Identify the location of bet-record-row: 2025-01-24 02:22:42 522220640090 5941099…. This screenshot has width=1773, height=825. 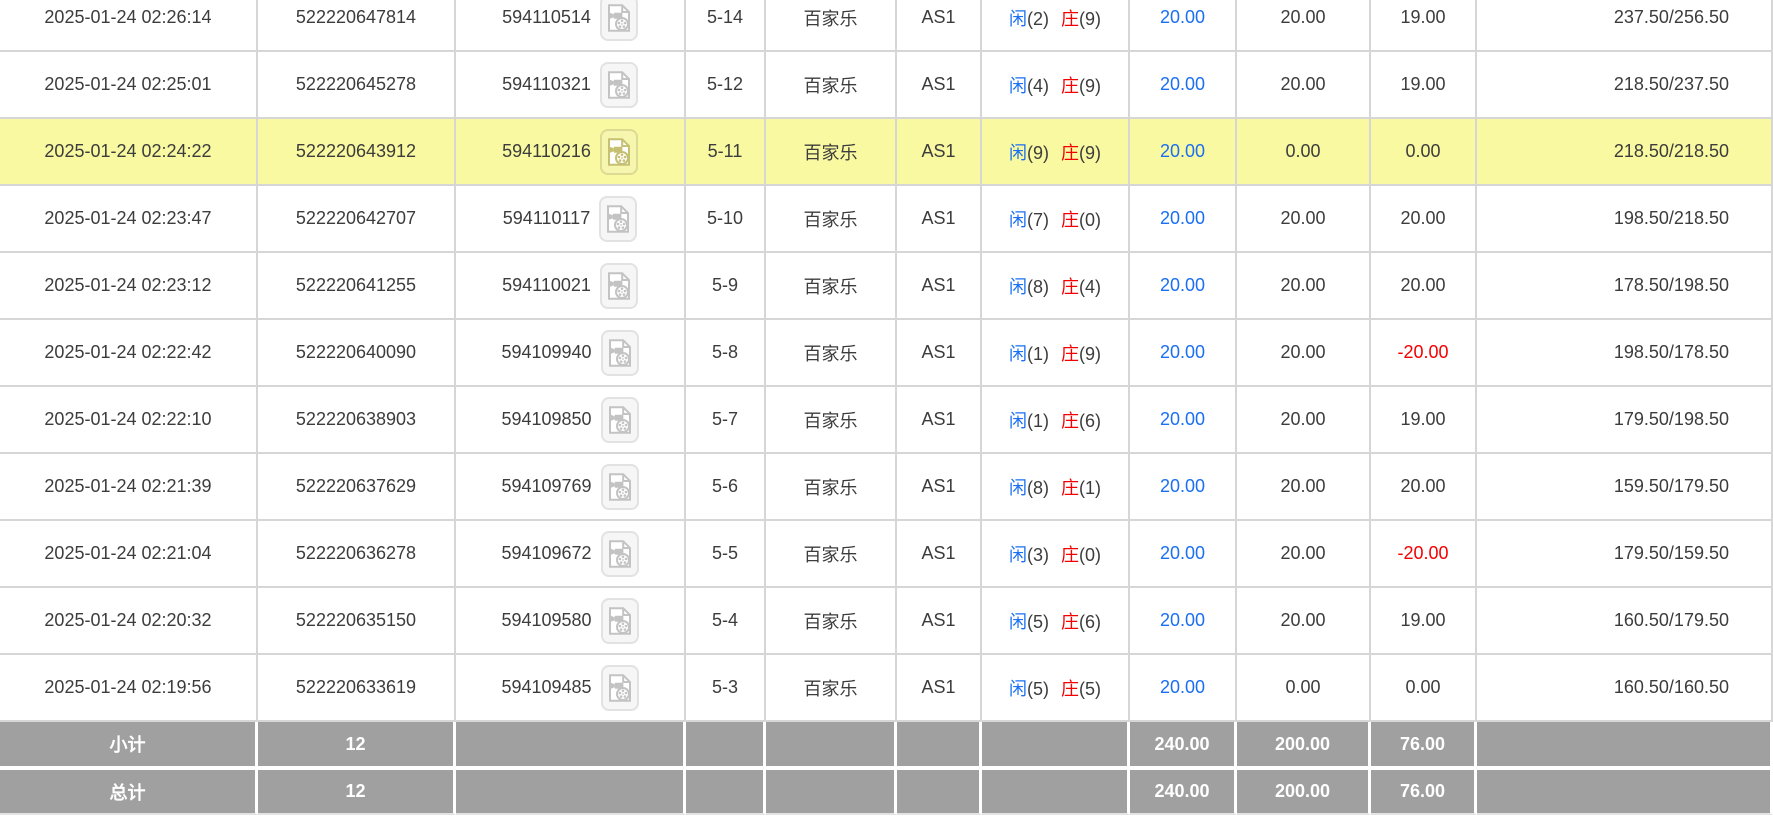
(886, 353).